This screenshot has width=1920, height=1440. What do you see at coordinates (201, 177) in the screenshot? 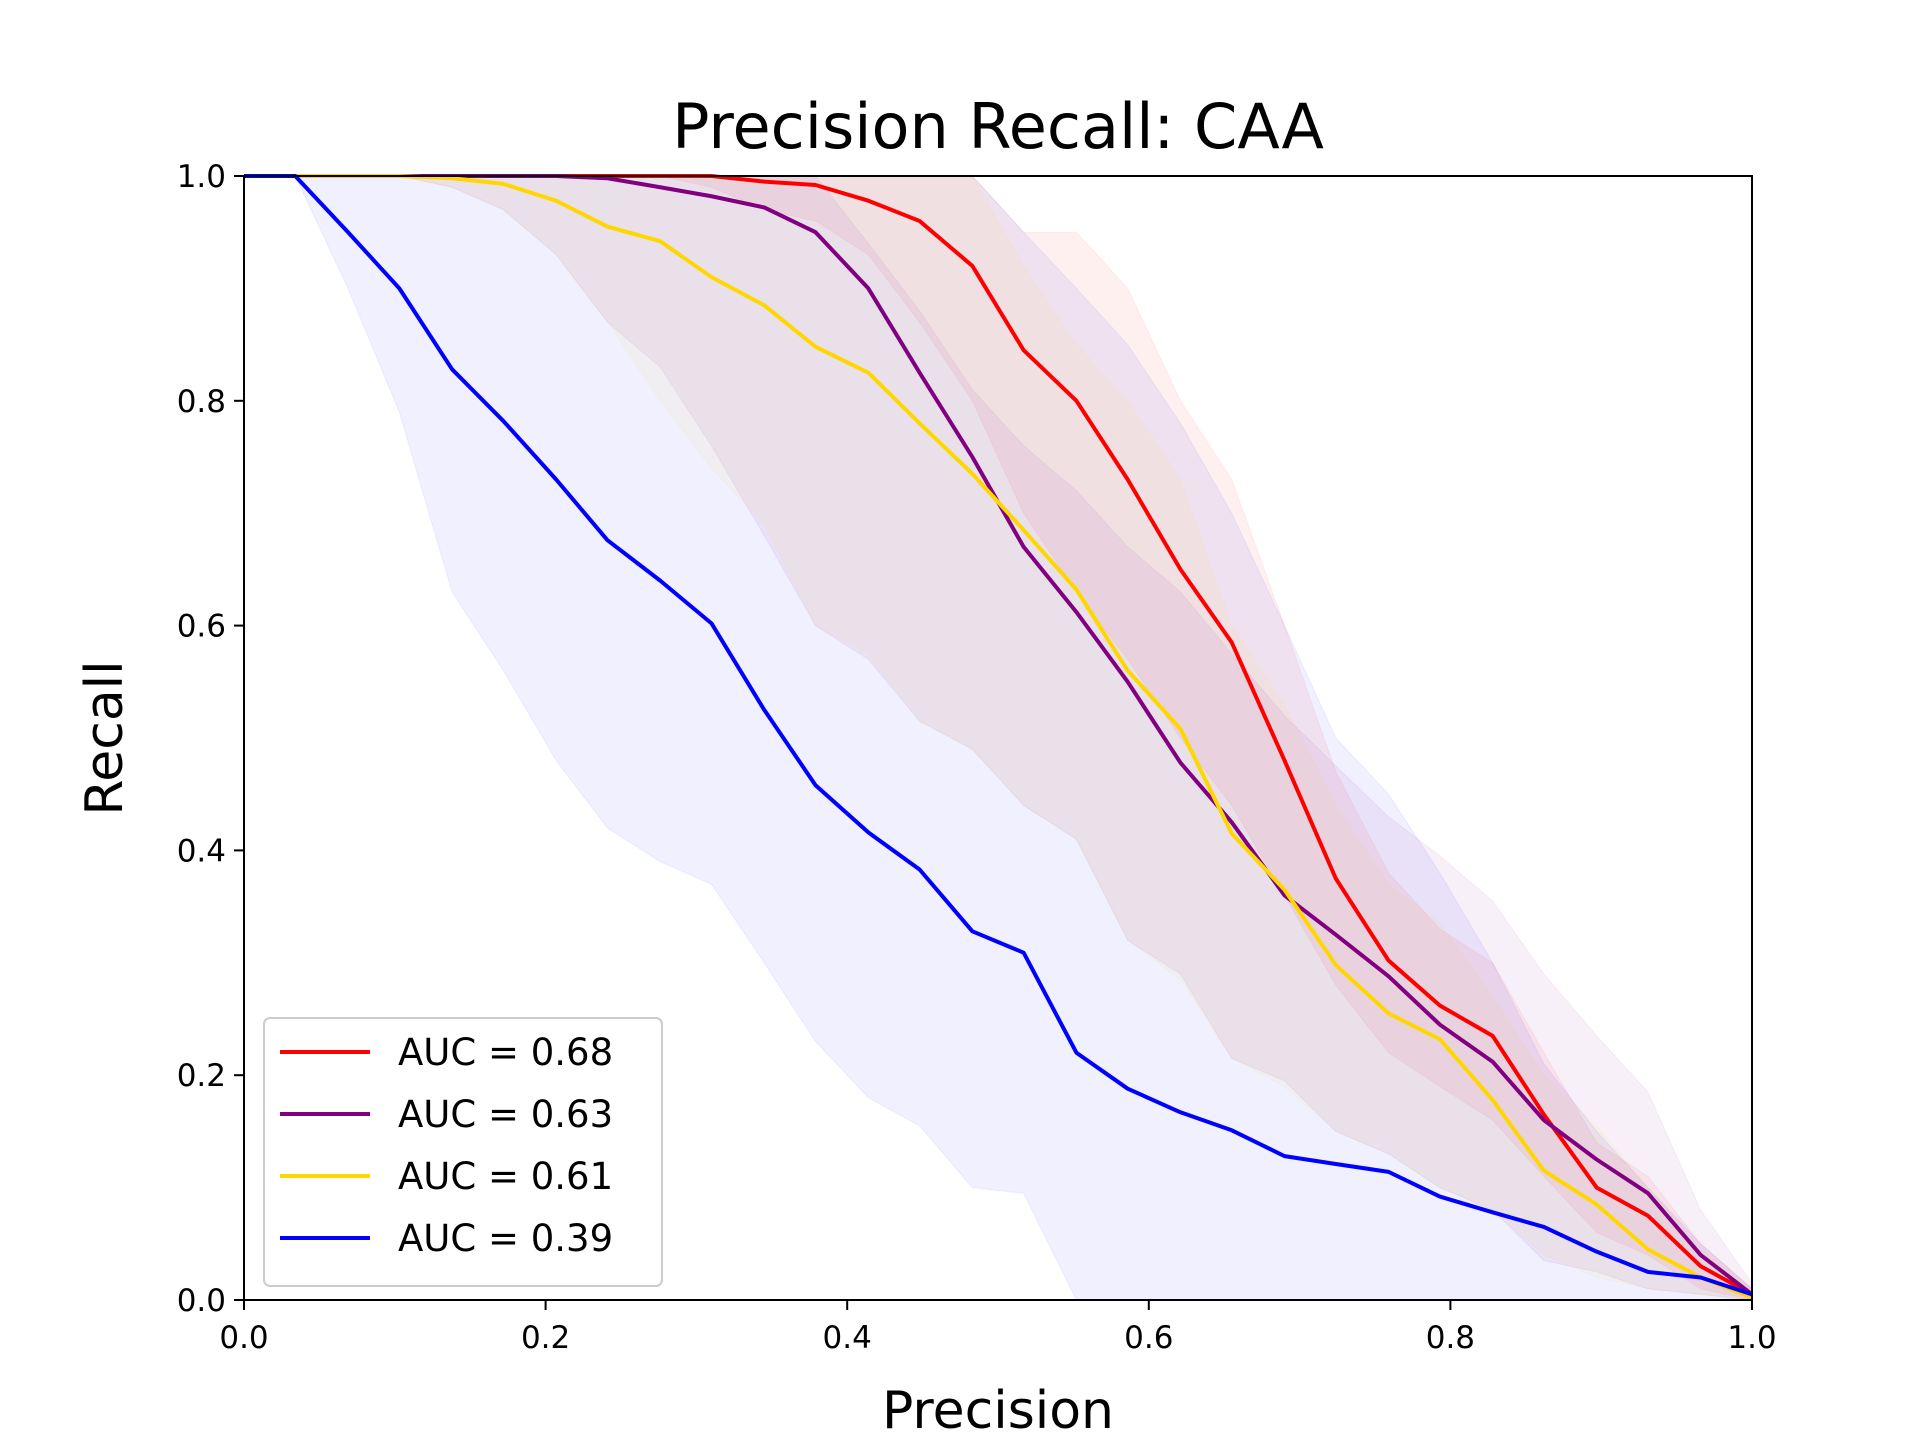
I see `y-tick-label: 1.0` at bounding box center [201, 177].